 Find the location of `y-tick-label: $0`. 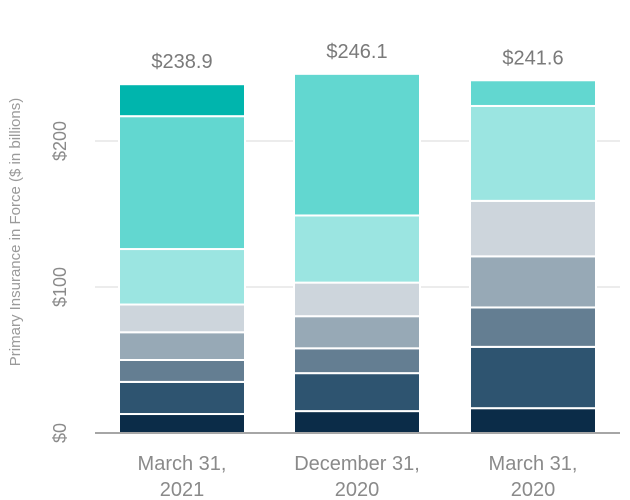

y-tick-label: $0 is located at coordinates (60, 433).